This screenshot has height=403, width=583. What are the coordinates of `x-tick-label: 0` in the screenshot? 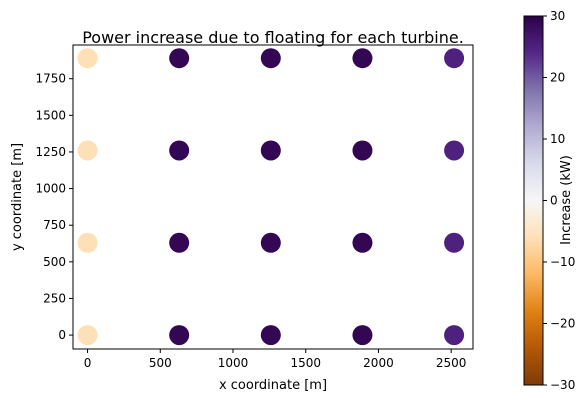 It's located at (88, 363).